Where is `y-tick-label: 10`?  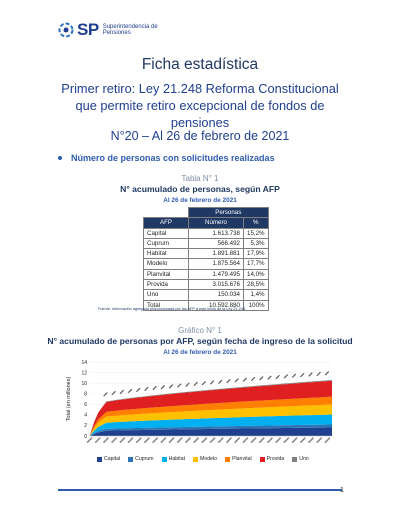 y-tick-label: 10 is located at coordinates (84, 384).